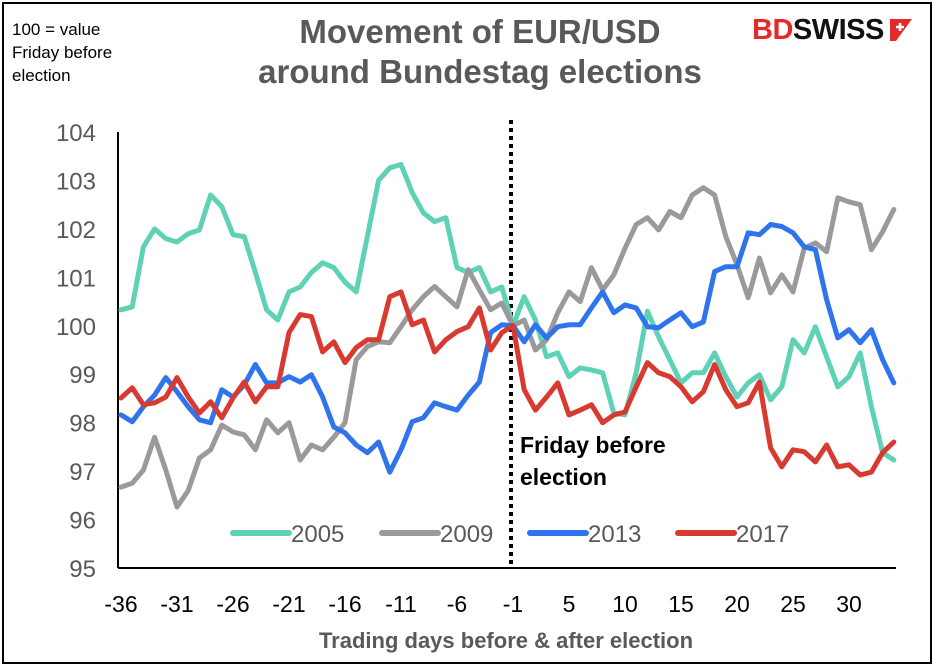 This screenshot has height=670, width=938. Describe the element at coordinates (737, 604) in the screenshot. I see `x-tick-label: 20` at that location.